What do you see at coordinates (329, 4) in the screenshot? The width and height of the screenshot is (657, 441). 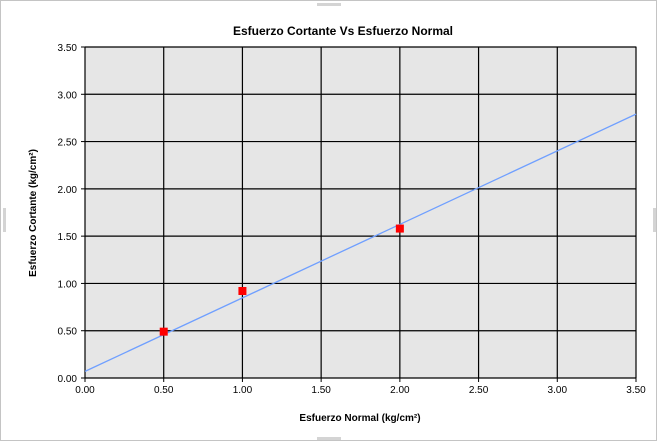 I see `resize-handle-top` at bounding box center [329, 4].